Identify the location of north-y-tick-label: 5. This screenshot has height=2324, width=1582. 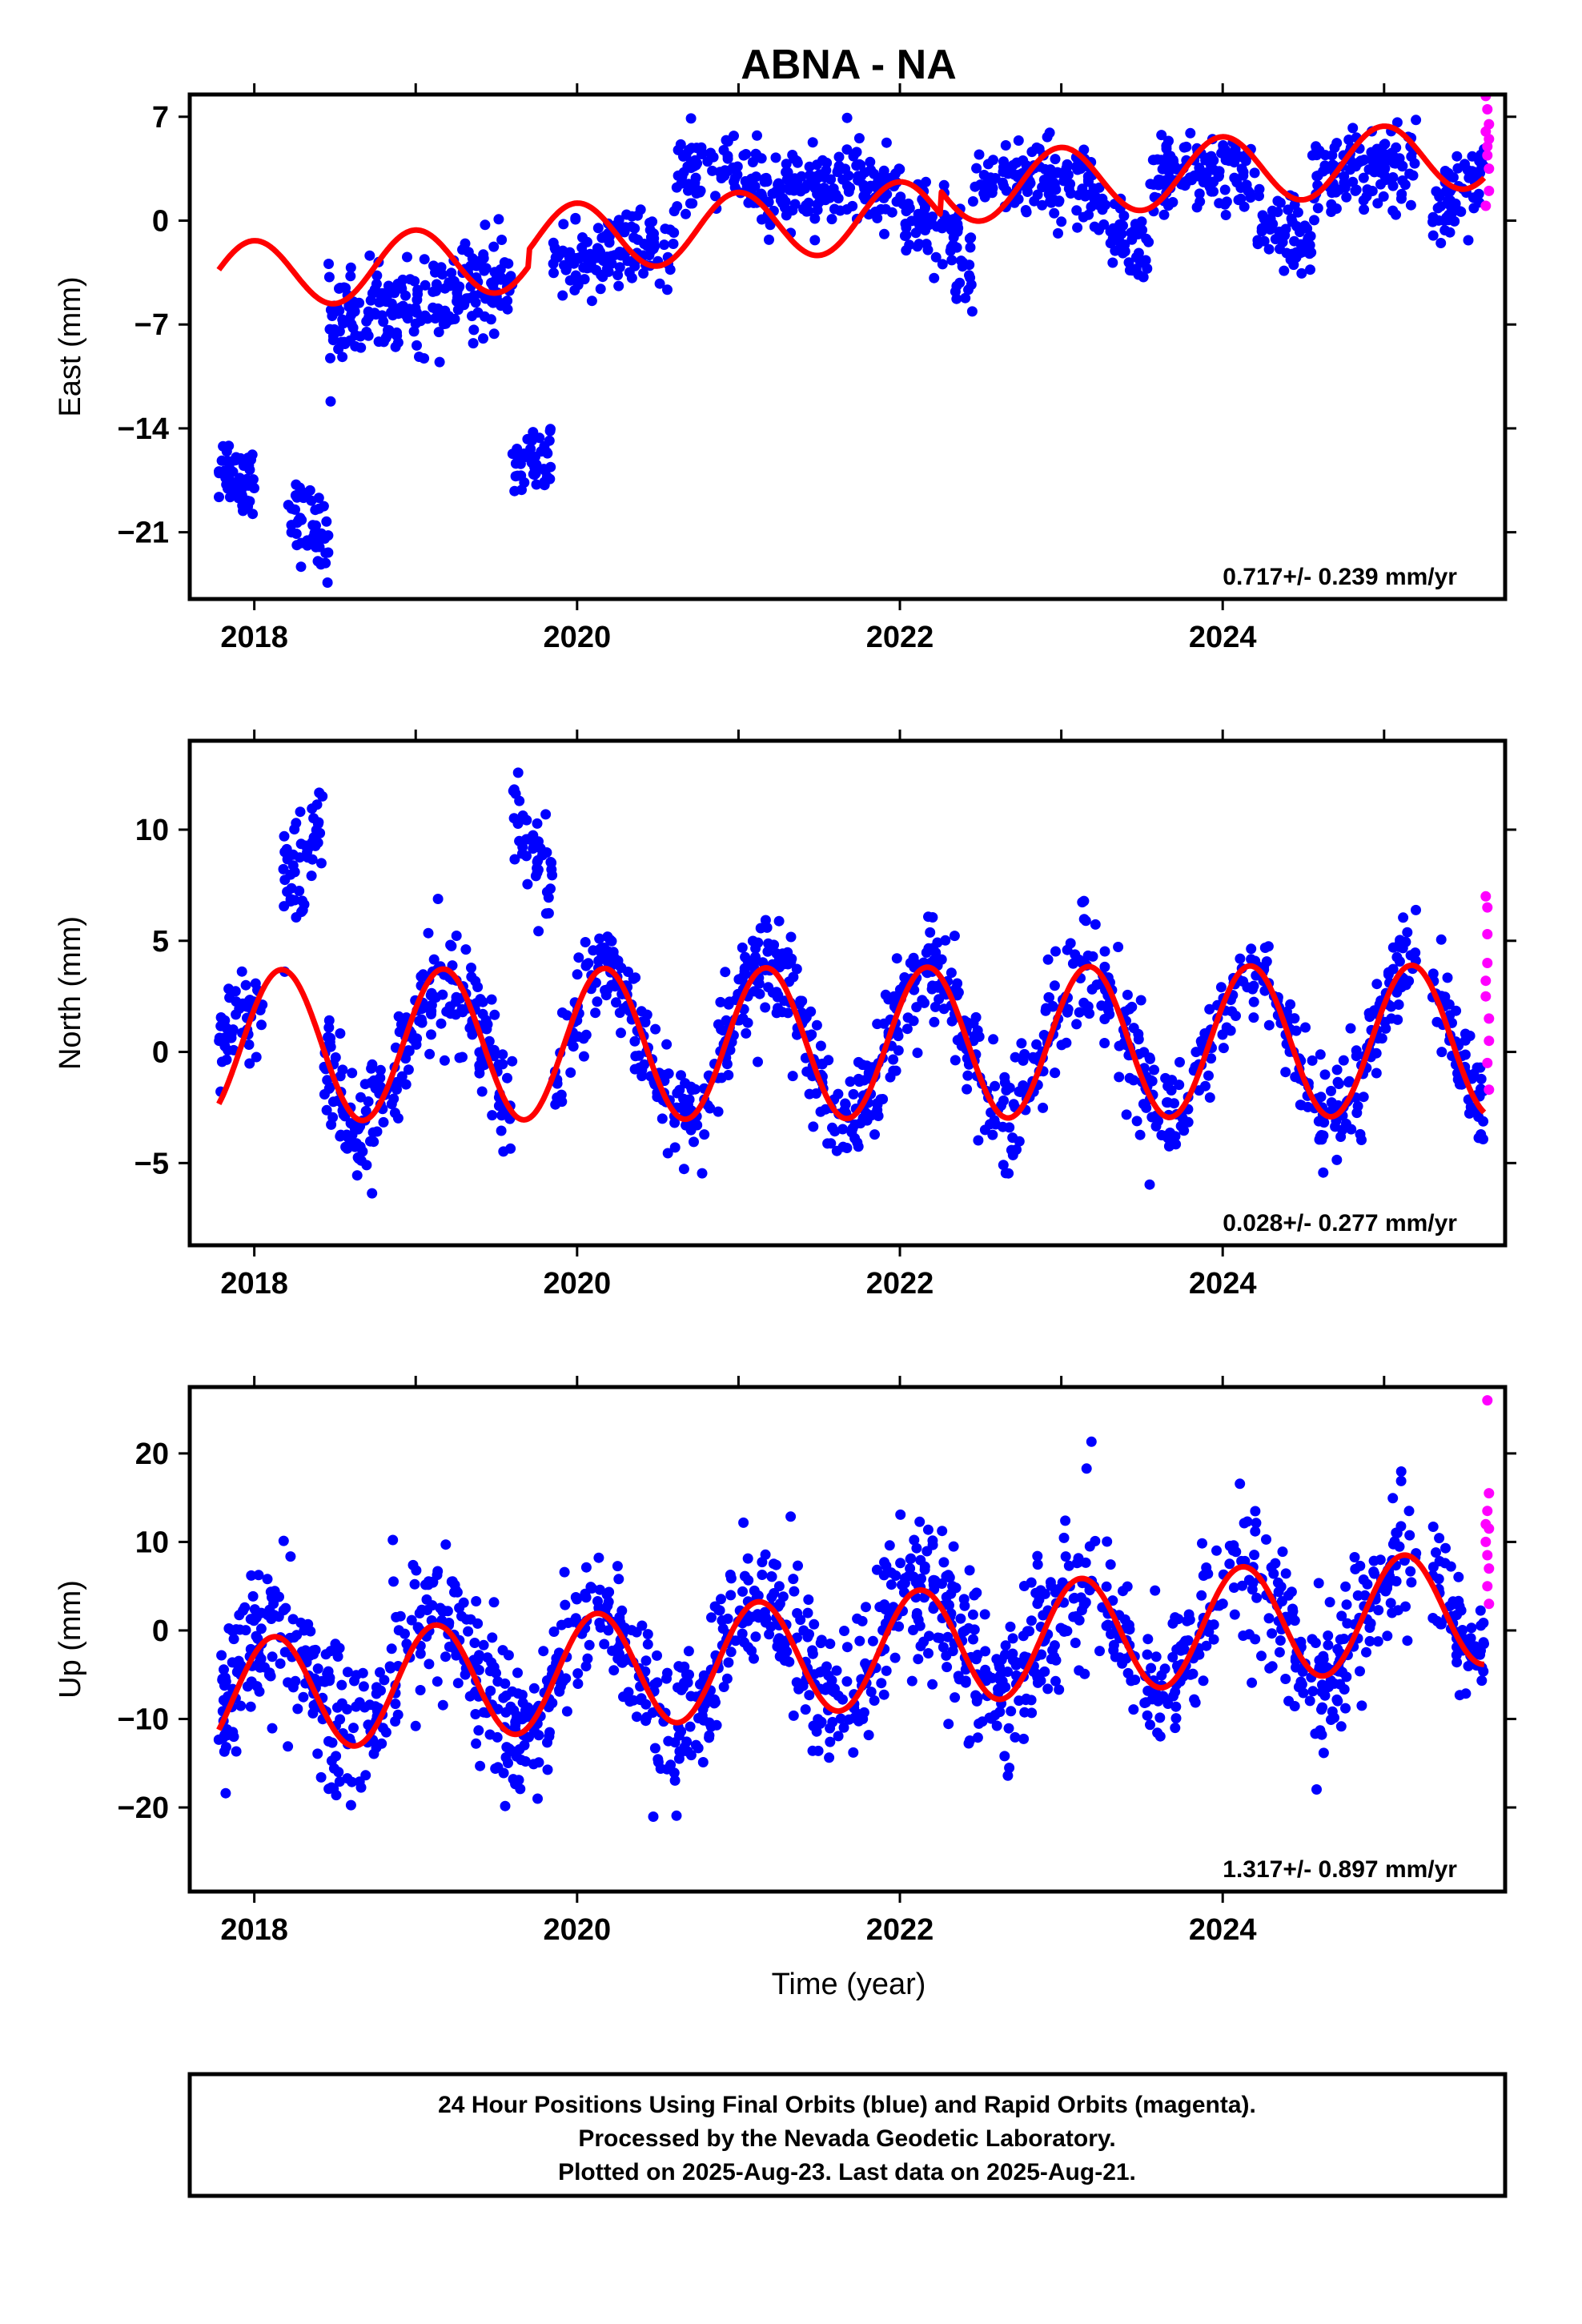
(161, 942).